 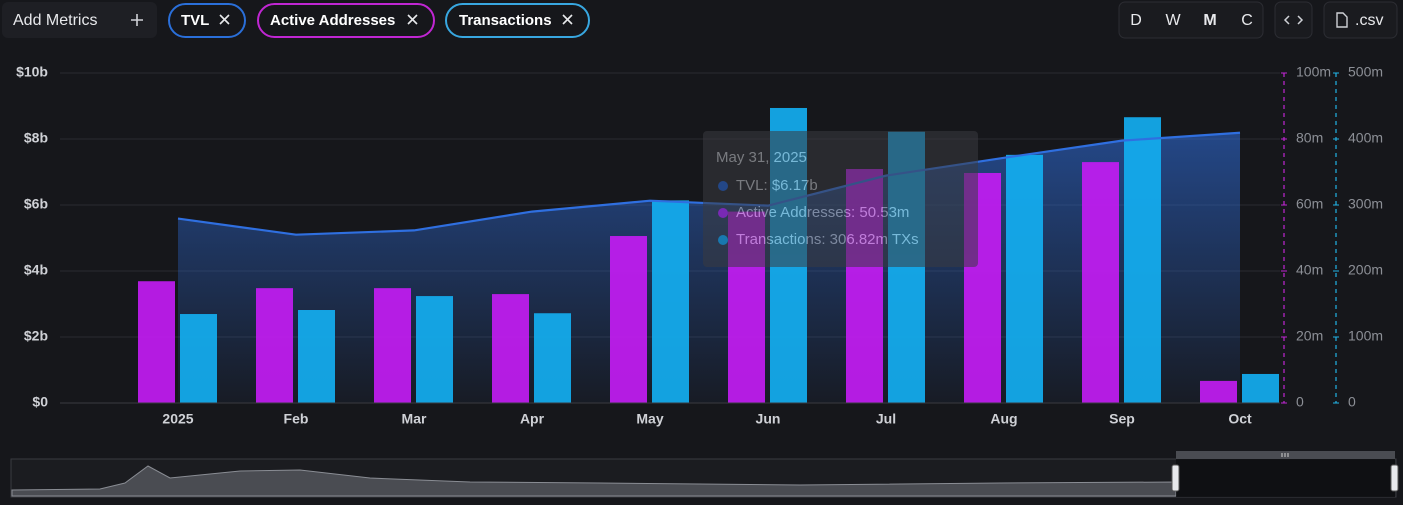 What do you see at coordinates (195, 20) in the screenshot?
I see `chip-label: TVL` at bounding box center [195, 20].